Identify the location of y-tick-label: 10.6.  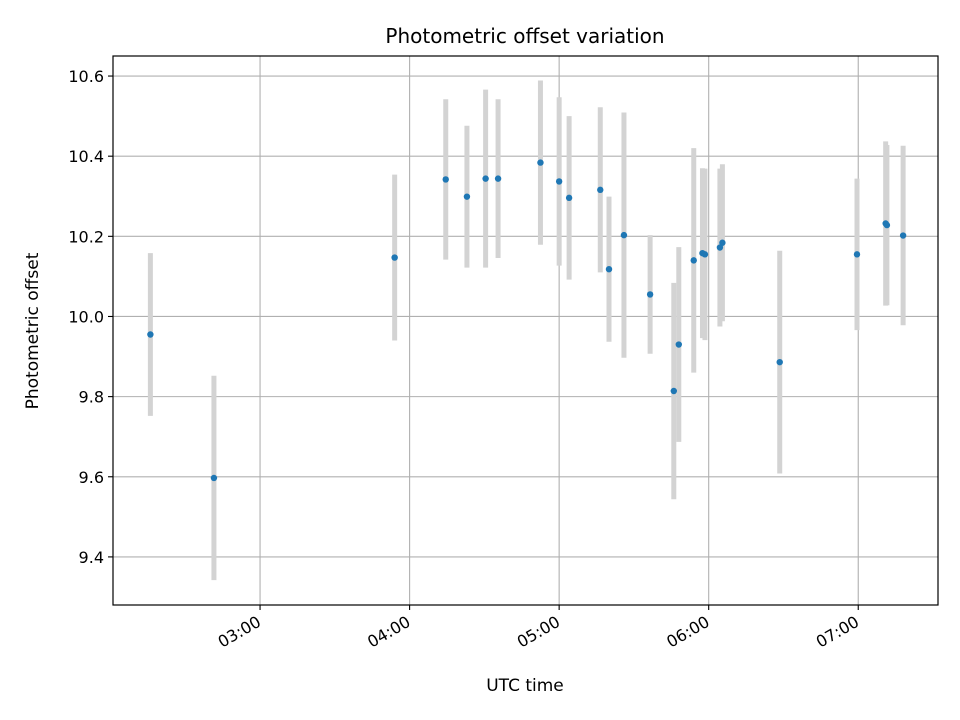
(86, 76).